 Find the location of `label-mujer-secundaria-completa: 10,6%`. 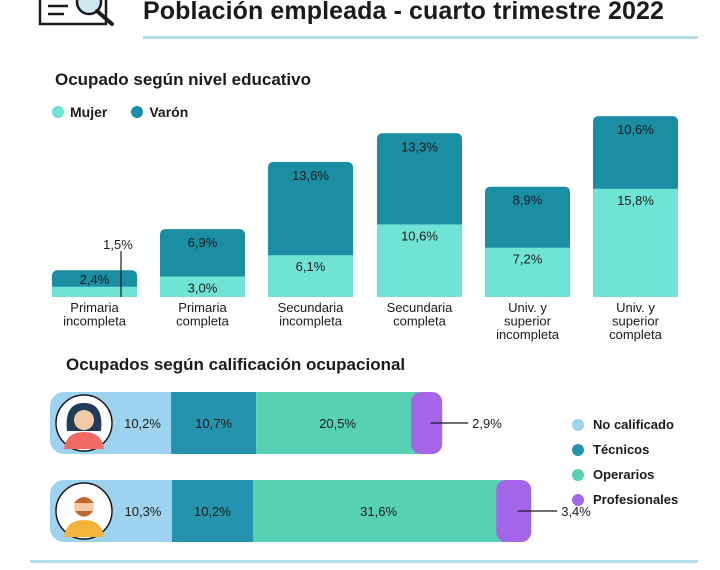

label-mujer-secundaria-completa: 10,6% is located at coordinates (419, 235).